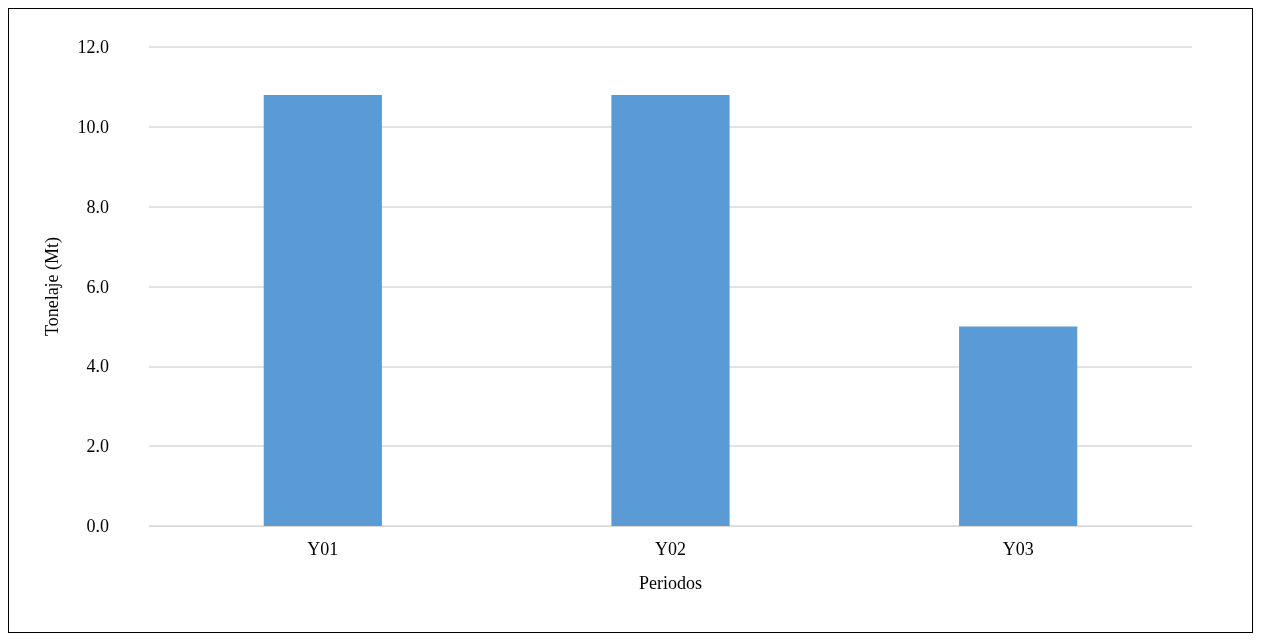  What do you see at coordinates (97, 286) in the screenshot?
I see `y-tick-label: 6.0` at bounding box center [97, 286].